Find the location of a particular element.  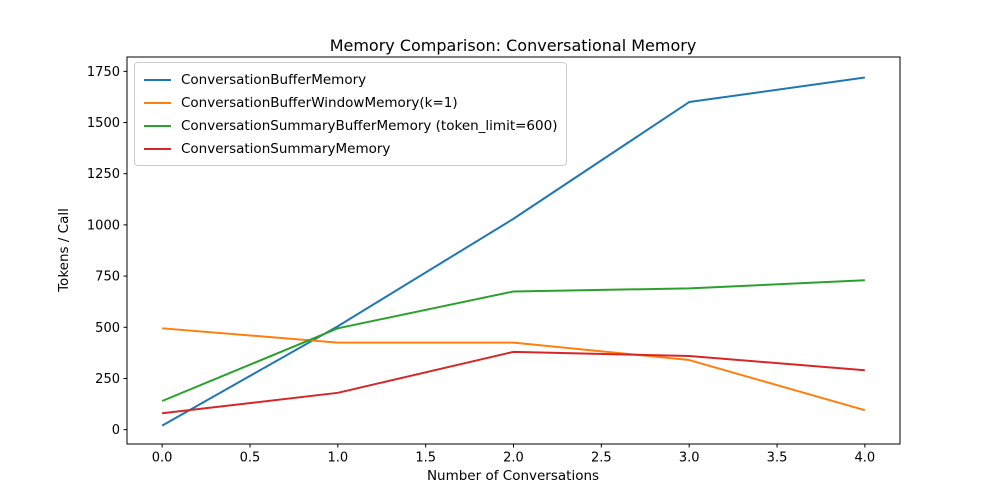

x-tick-label: 0.0 is located at coordinates (162, 458).